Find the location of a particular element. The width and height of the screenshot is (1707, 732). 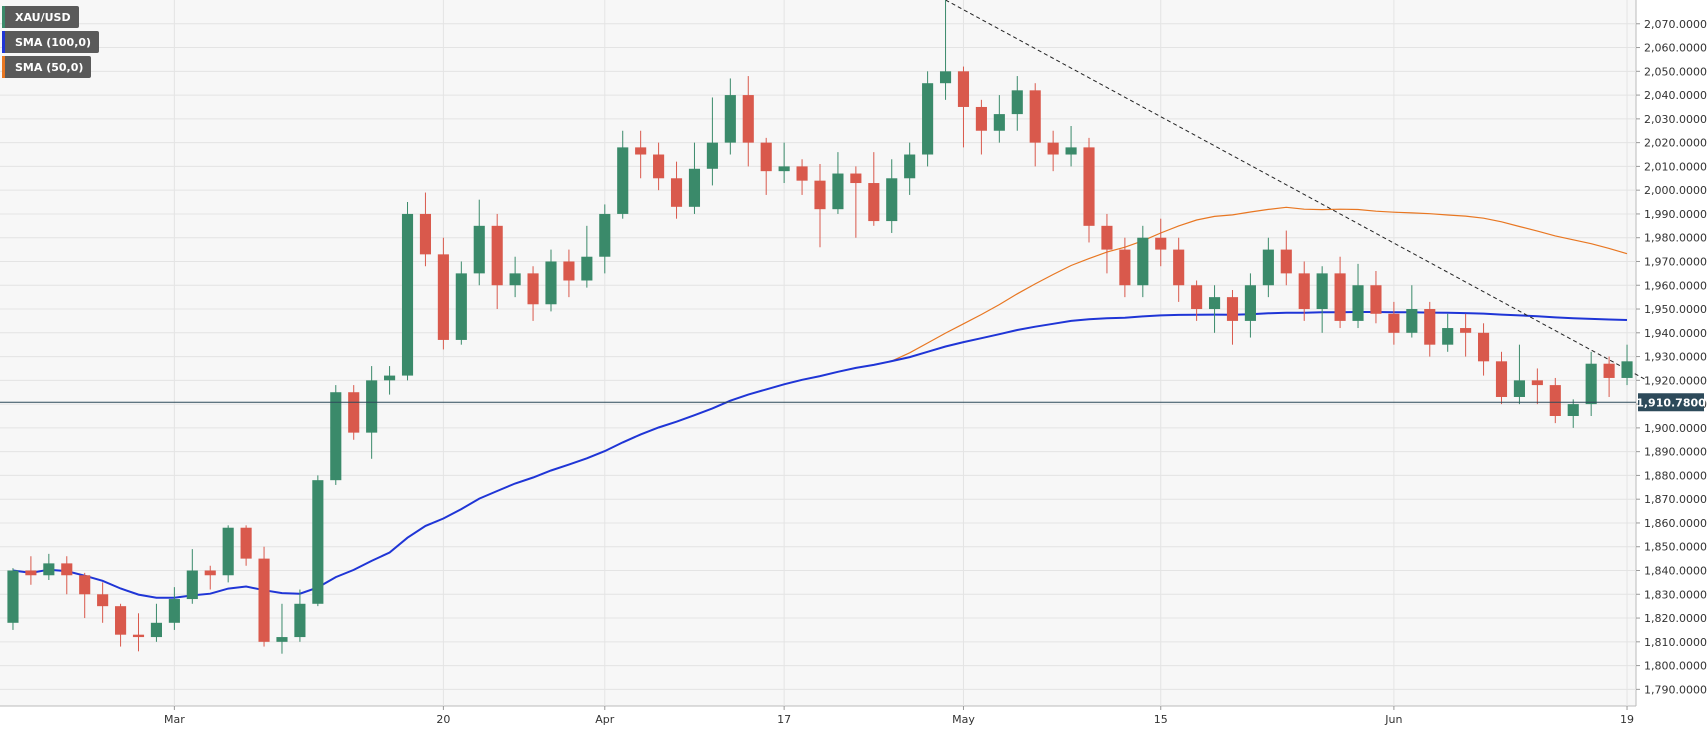

y-tick-label: 1,860.0000 is located at coordinates (1675, 523).